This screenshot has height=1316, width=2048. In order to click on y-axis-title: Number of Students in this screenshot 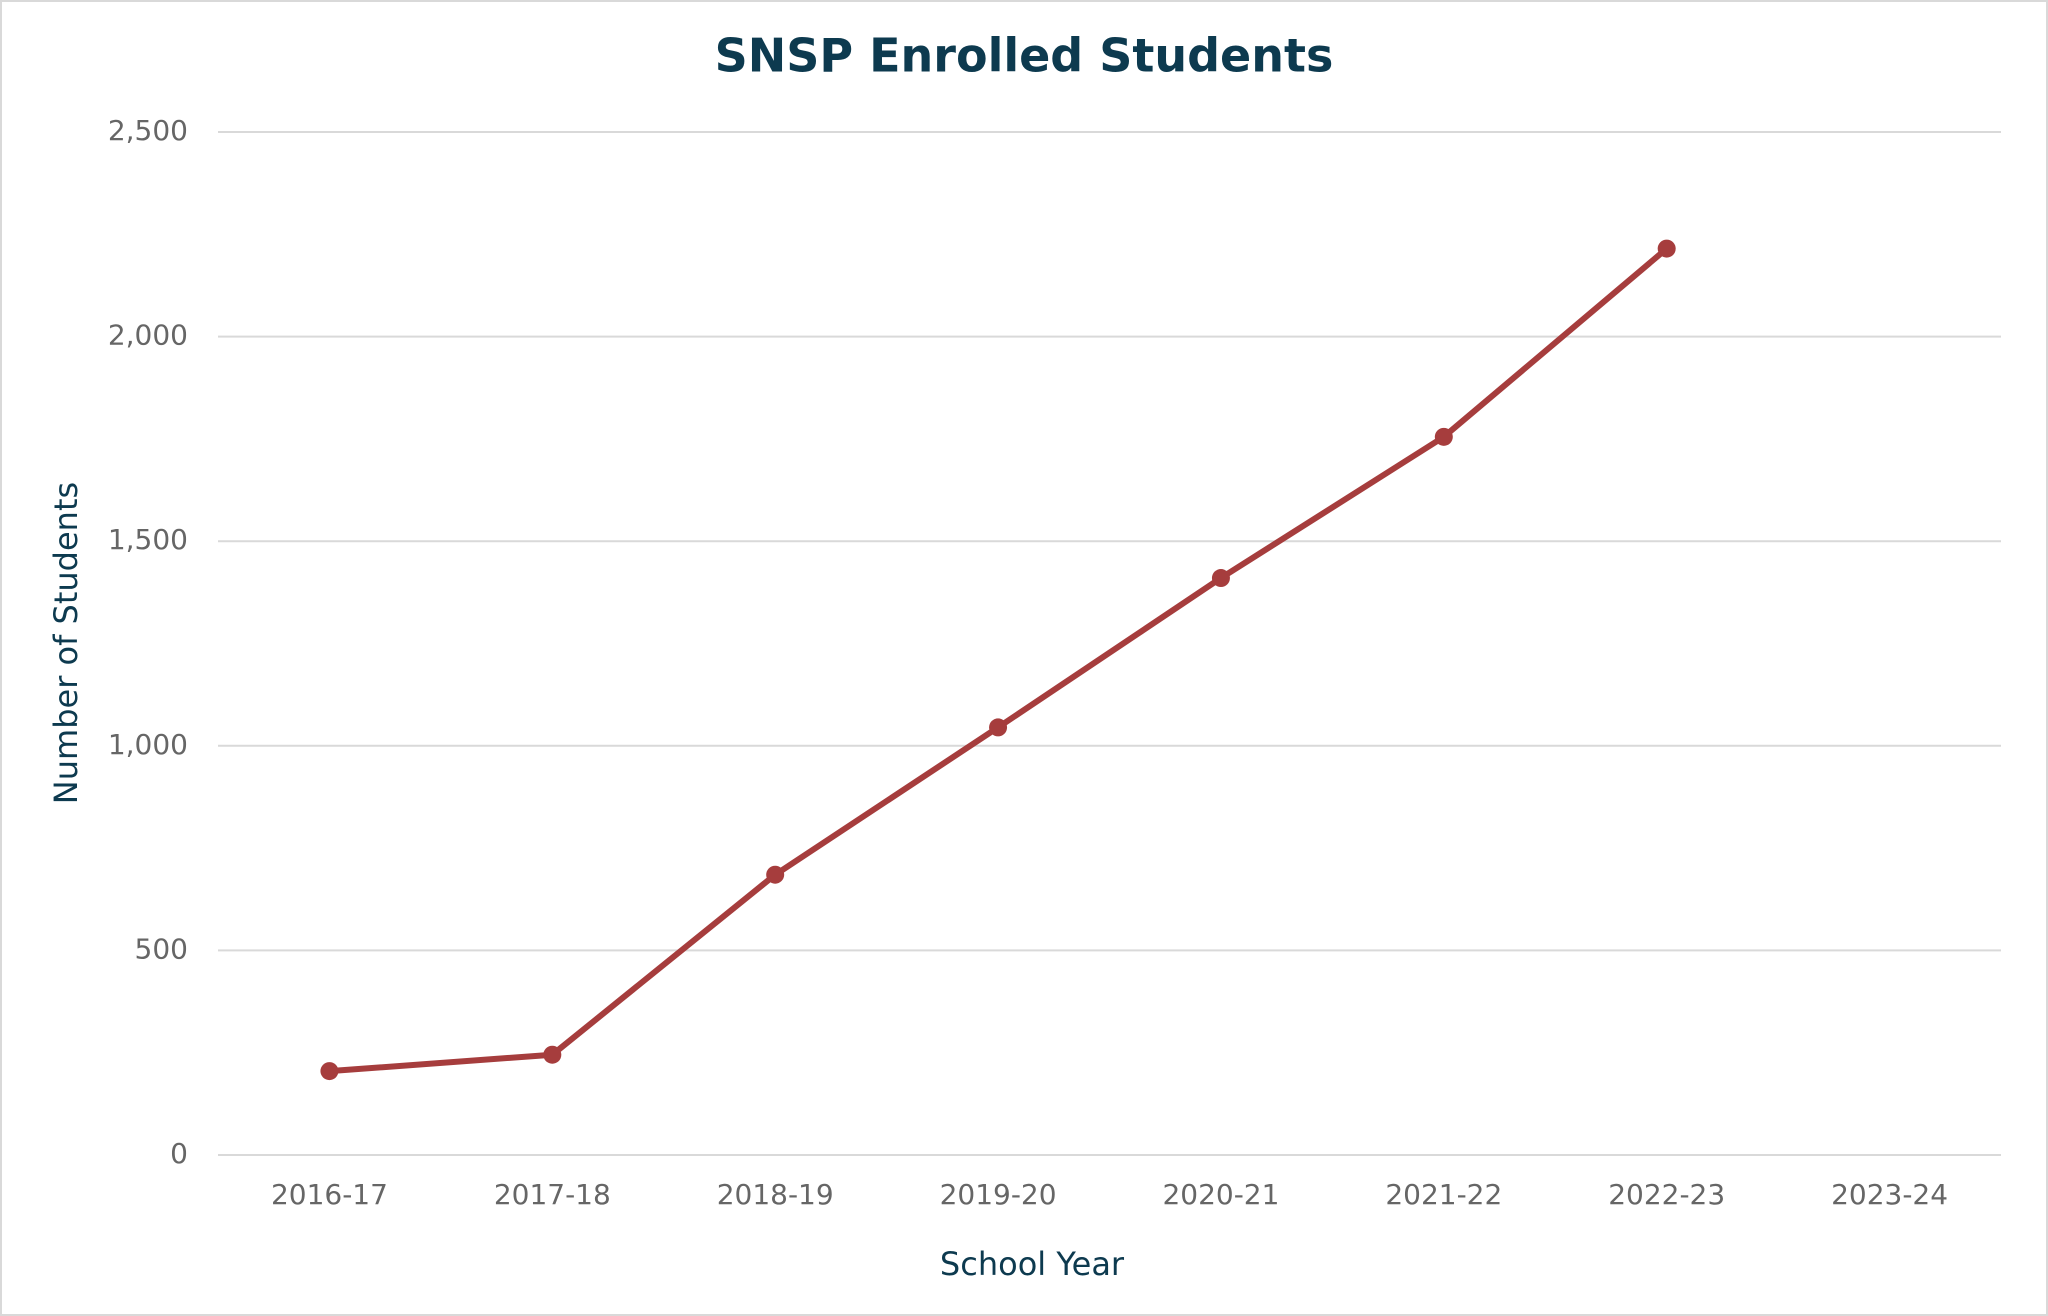, I will do `click(66, 643)`.